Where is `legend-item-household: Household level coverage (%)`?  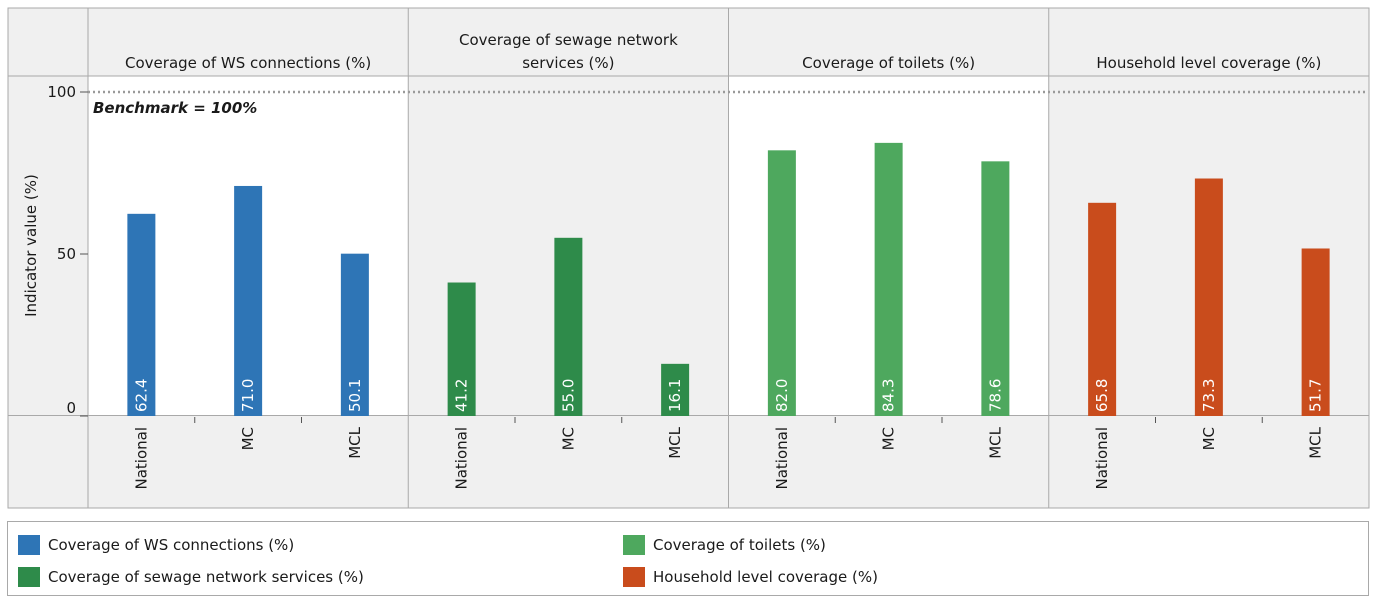 legend-item-household: Household level coverage (%) is located at coordinates (750, 577).